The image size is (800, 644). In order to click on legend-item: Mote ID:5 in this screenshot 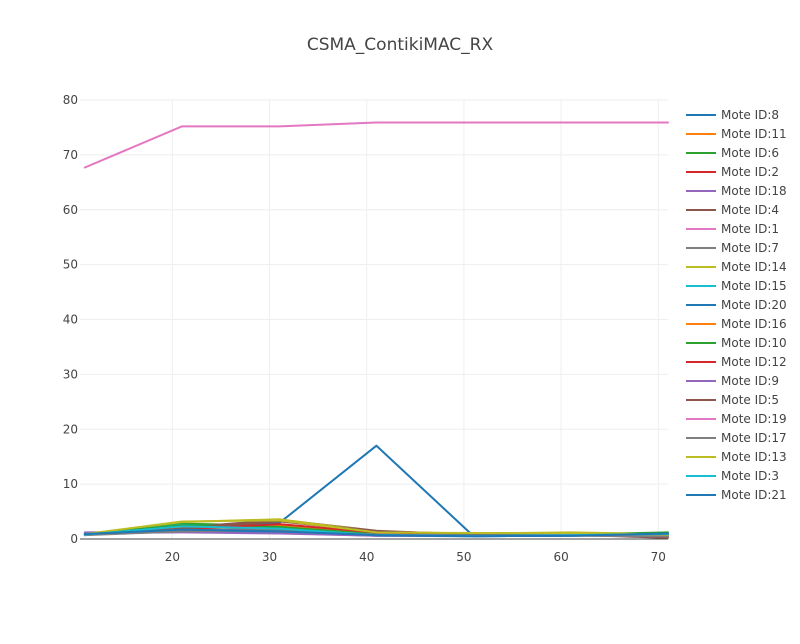, I will do `click(732, 400)`.